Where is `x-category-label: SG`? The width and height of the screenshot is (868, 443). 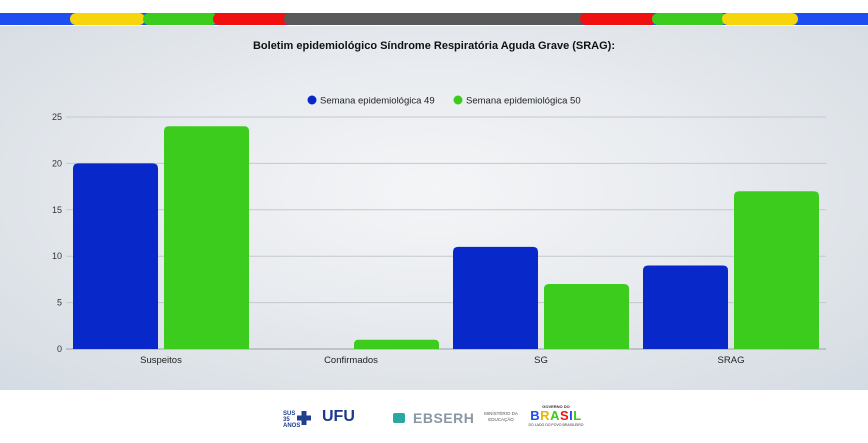 x-category-label: SG is located at coordinates (541, 360).